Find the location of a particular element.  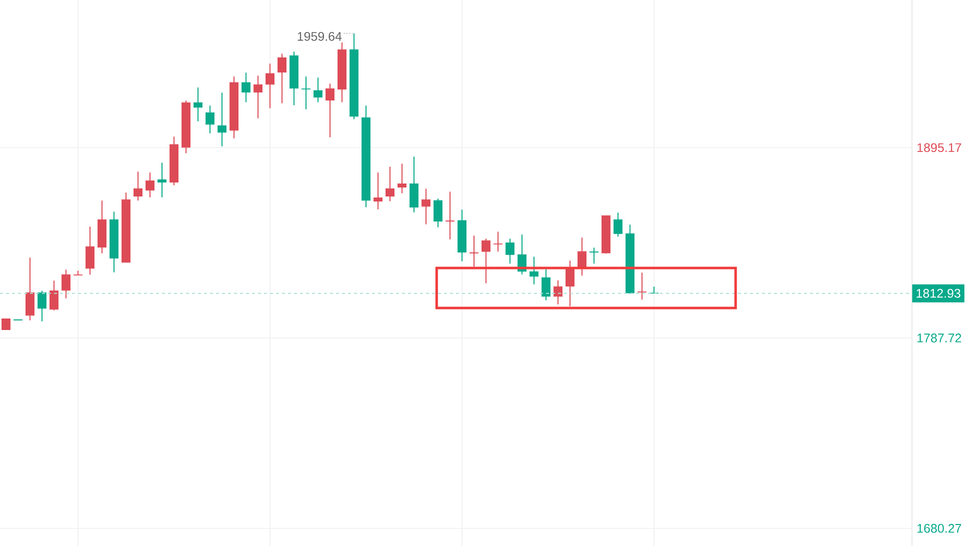

annotation: 1959.64 is located at coordinates (320, 36).